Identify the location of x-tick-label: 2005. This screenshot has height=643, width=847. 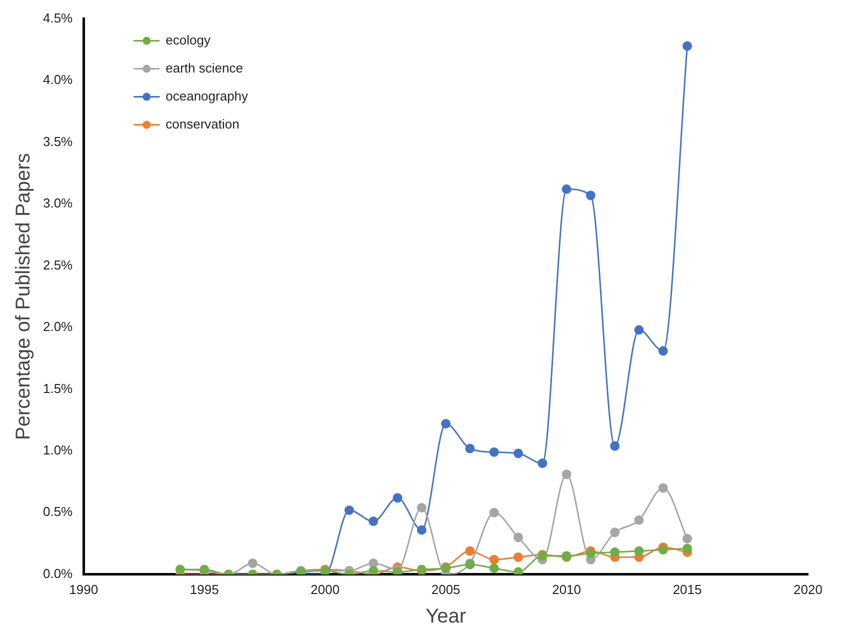
(445, 589).